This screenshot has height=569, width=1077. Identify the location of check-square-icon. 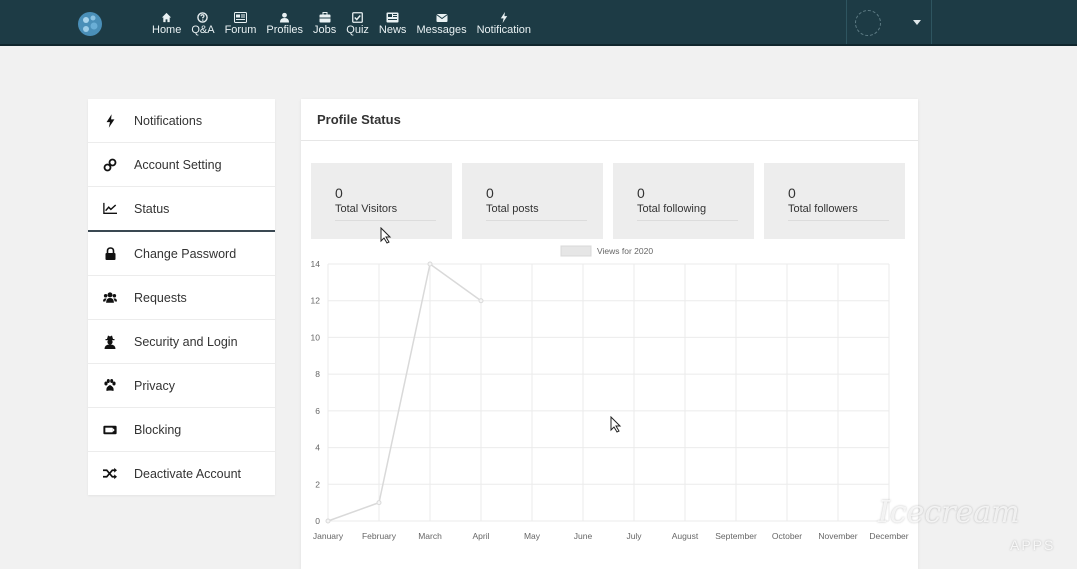
(358, 17).